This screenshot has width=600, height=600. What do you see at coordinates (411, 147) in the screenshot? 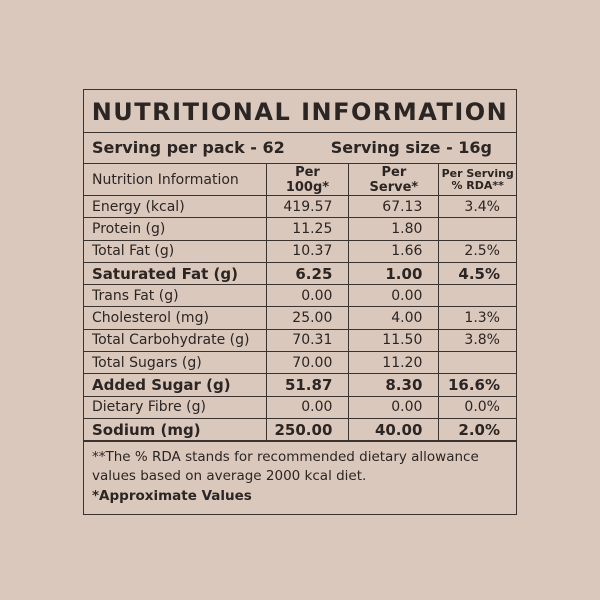
I see `serving-size: Serving size - 16g` at bounding box center [411, 147].